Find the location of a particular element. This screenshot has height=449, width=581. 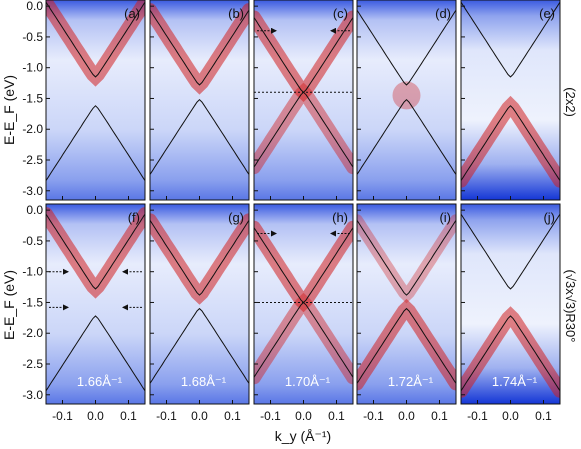

panel-d: (d) is located at coordinates (406, 100).